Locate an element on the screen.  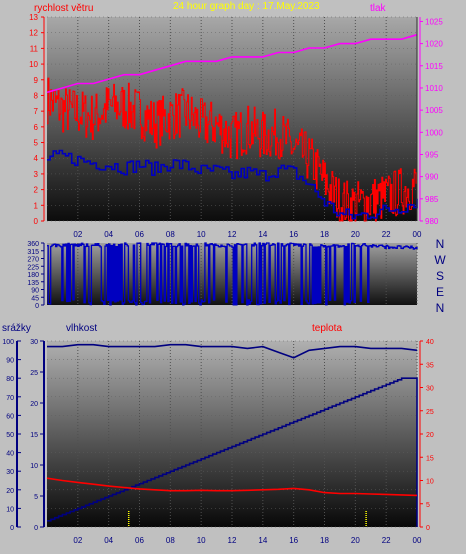
rain-axis-tick-label: 100 is located at coordinates (8, 342).